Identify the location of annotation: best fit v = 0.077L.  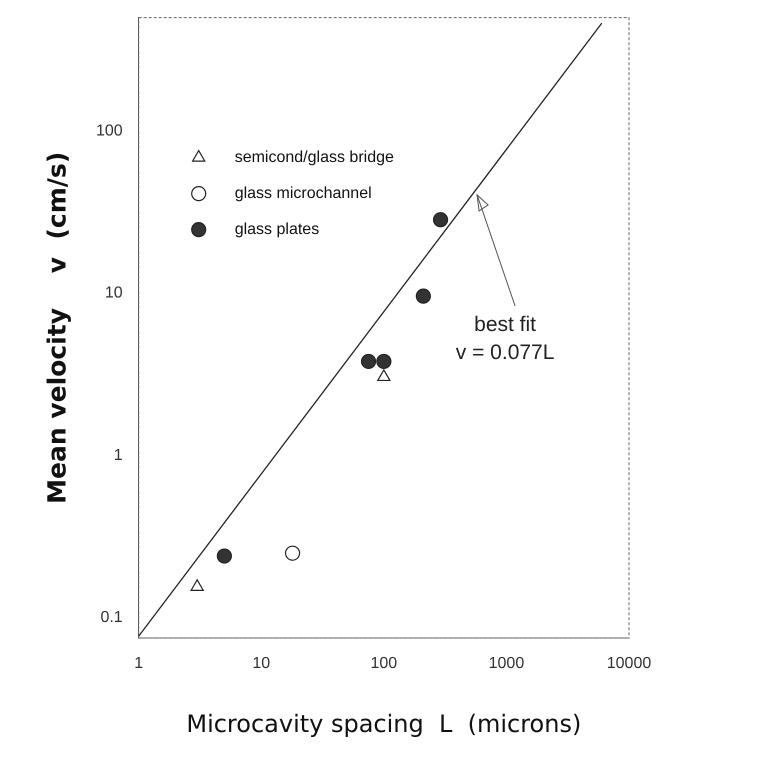
(505, 338).